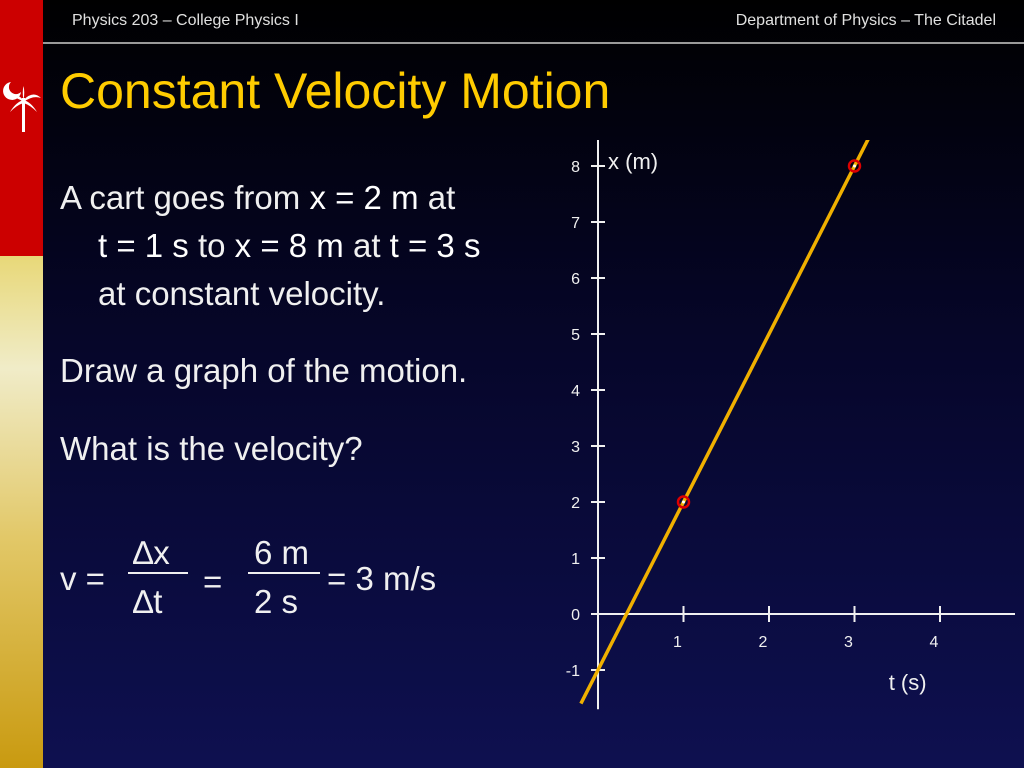  I want to click on y-tick-label: 3, so click(575, 447).